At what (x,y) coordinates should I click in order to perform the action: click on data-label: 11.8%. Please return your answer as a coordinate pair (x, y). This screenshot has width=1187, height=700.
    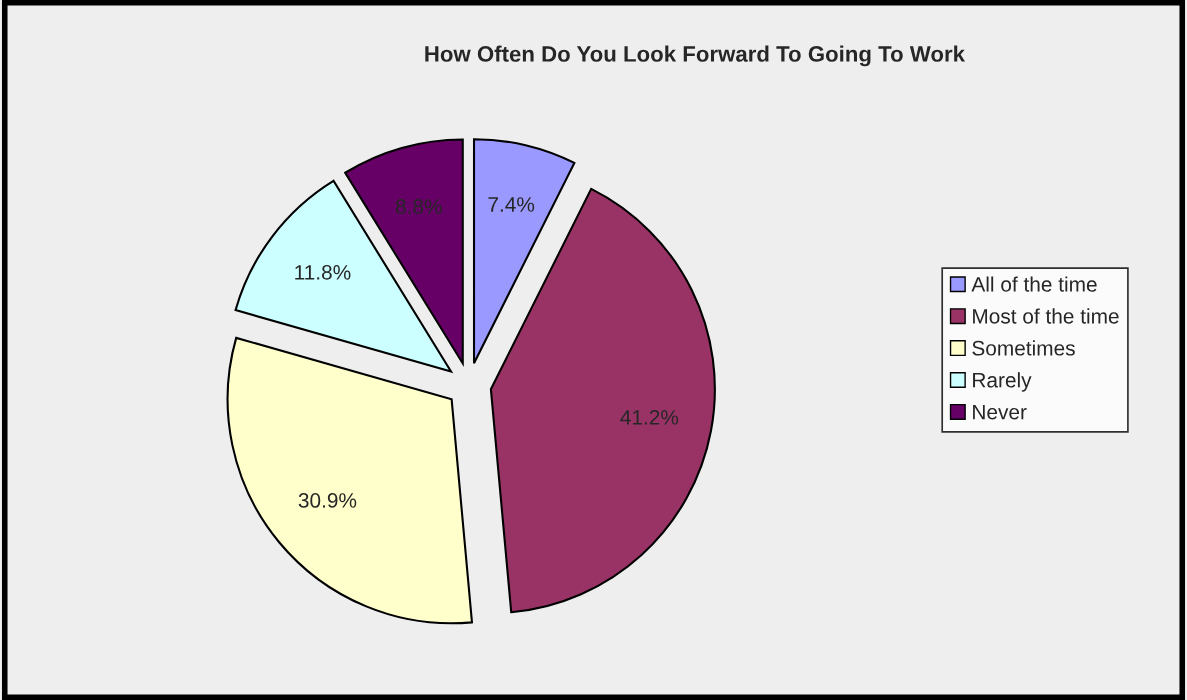
    Looking at the image, I should click on (323, 272).